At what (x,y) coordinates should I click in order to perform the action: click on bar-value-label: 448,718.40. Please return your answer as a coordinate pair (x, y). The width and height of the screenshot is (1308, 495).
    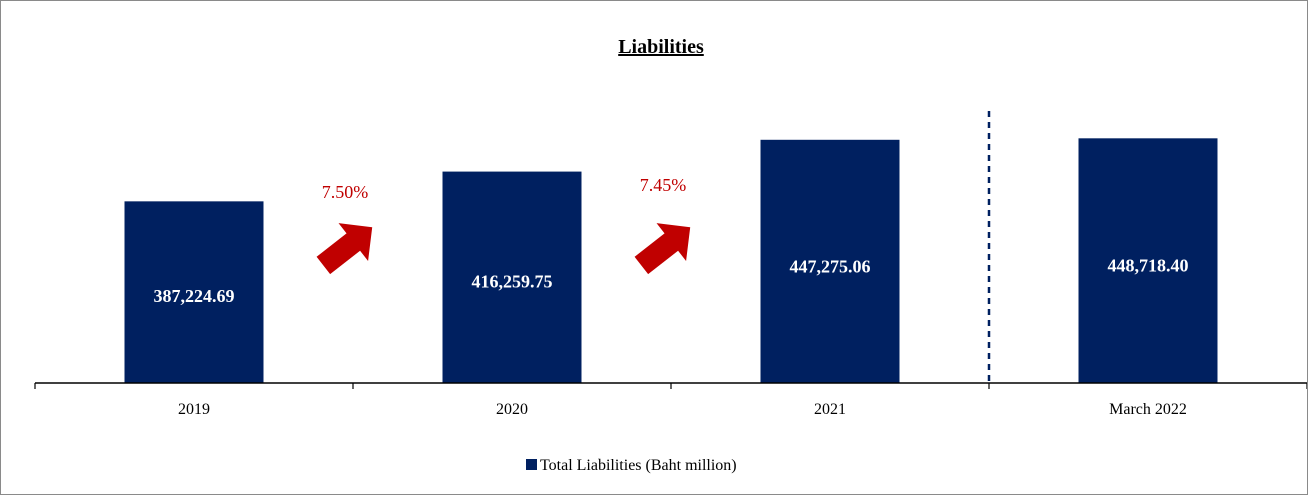
    Looking at the image, I should click on (1148, 266).